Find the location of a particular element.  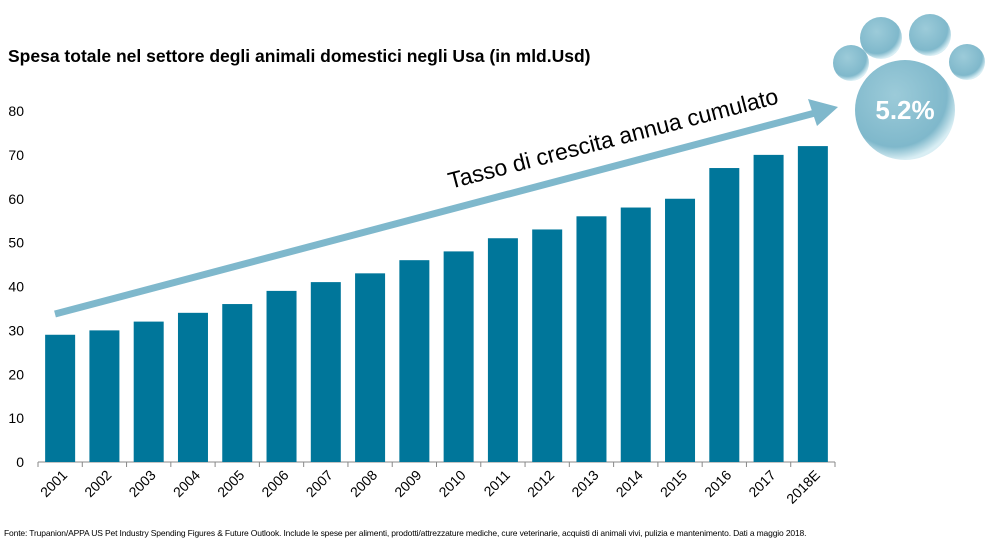

x-tick-label: 2005 is located at coordinates (230, 483).